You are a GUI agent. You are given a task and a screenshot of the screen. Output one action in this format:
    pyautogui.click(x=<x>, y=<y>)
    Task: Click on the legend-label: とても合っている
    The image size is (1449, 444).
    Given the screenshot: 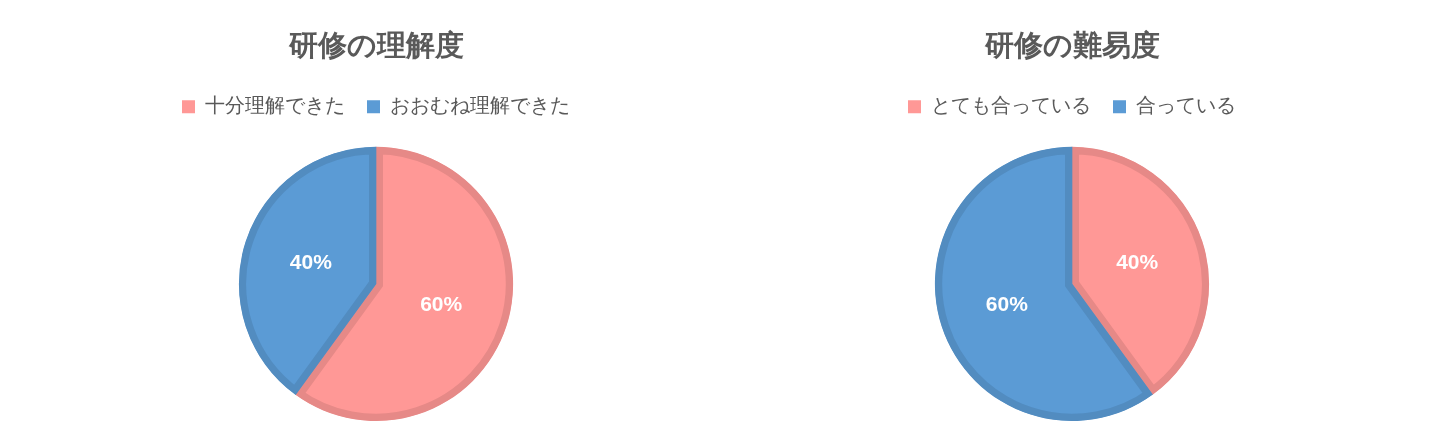 What is the action you would take?
    pyautogui.click(x=1011, y=105)
    